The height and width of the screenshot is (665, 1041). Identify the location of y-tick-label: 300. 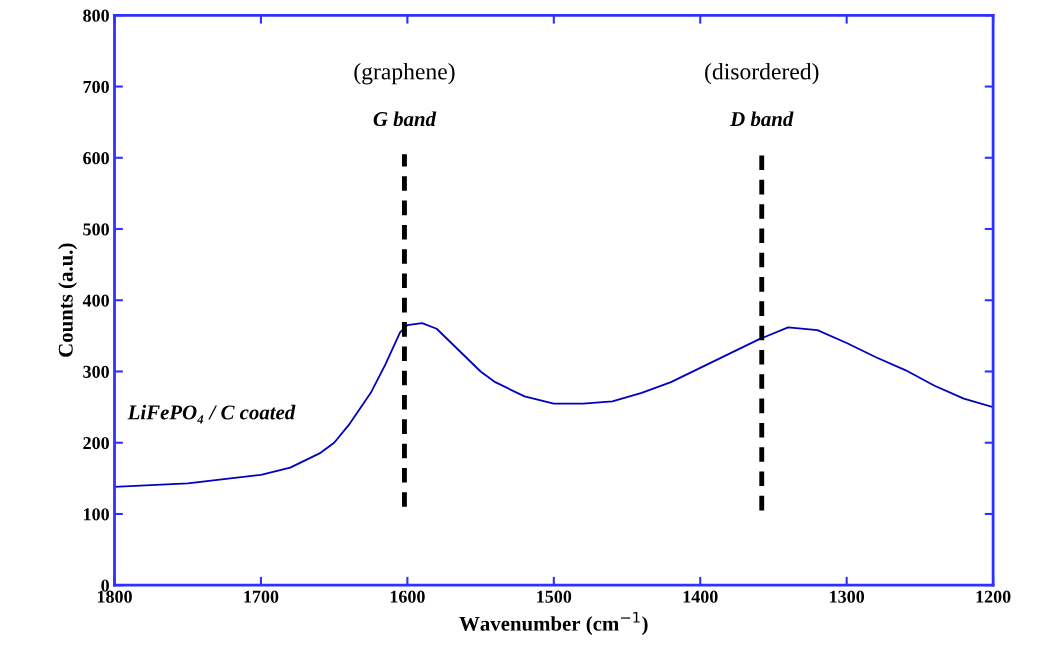
(96, 371).